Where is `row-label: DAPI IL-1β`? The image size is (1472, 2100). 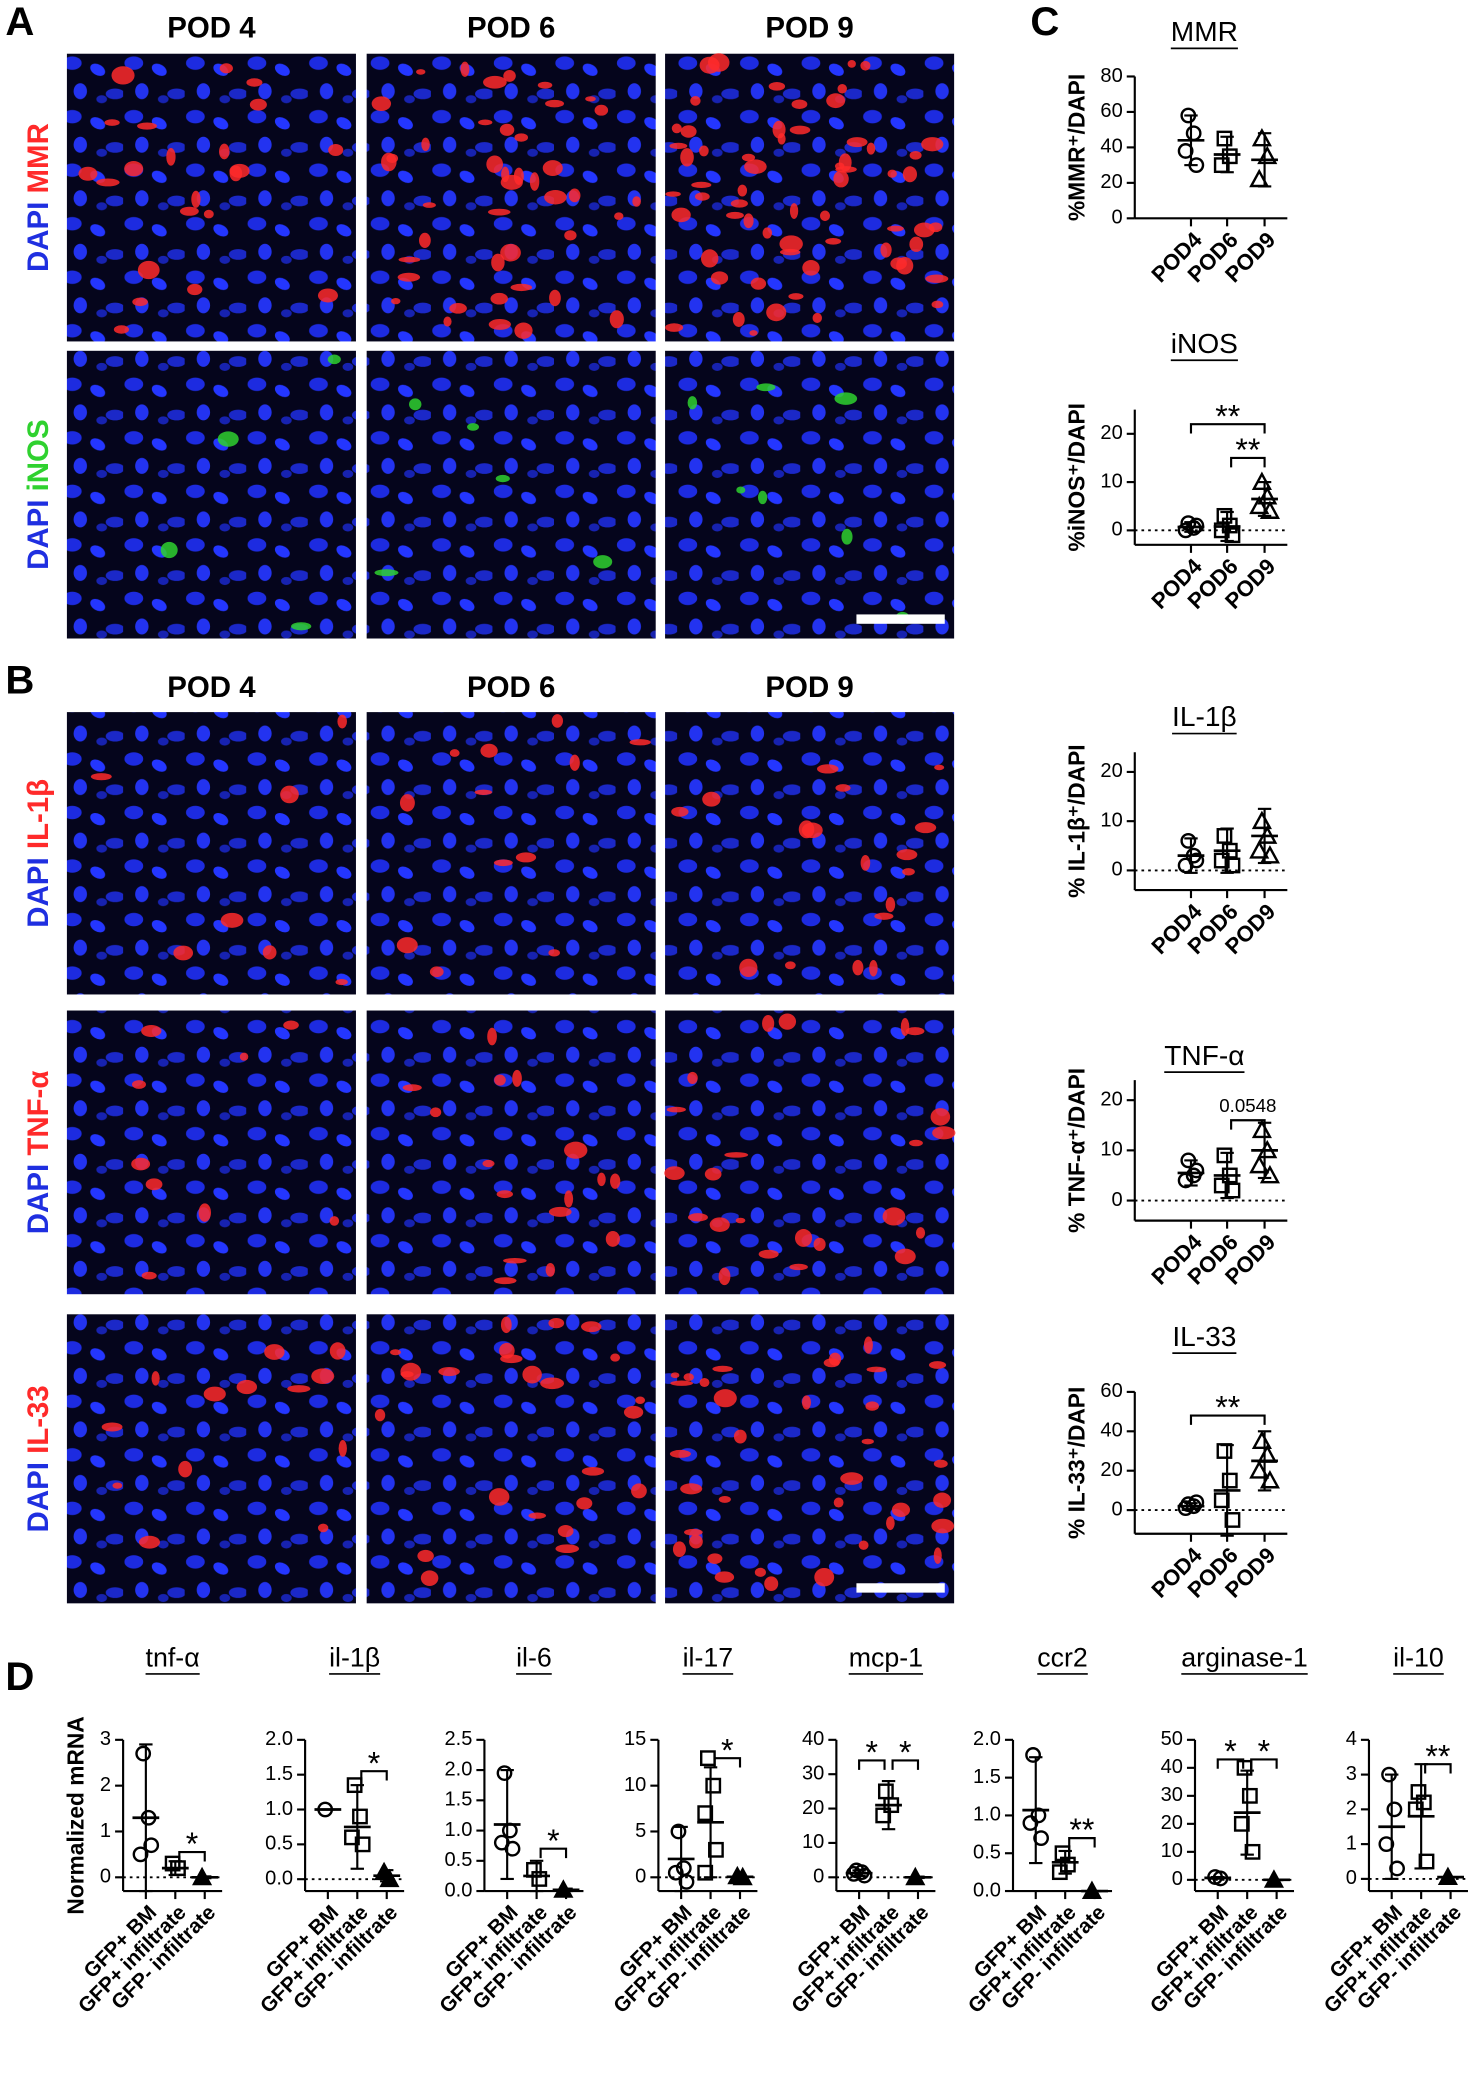
row-label: DAPI IL-1β is located at coordinates (38, 853).